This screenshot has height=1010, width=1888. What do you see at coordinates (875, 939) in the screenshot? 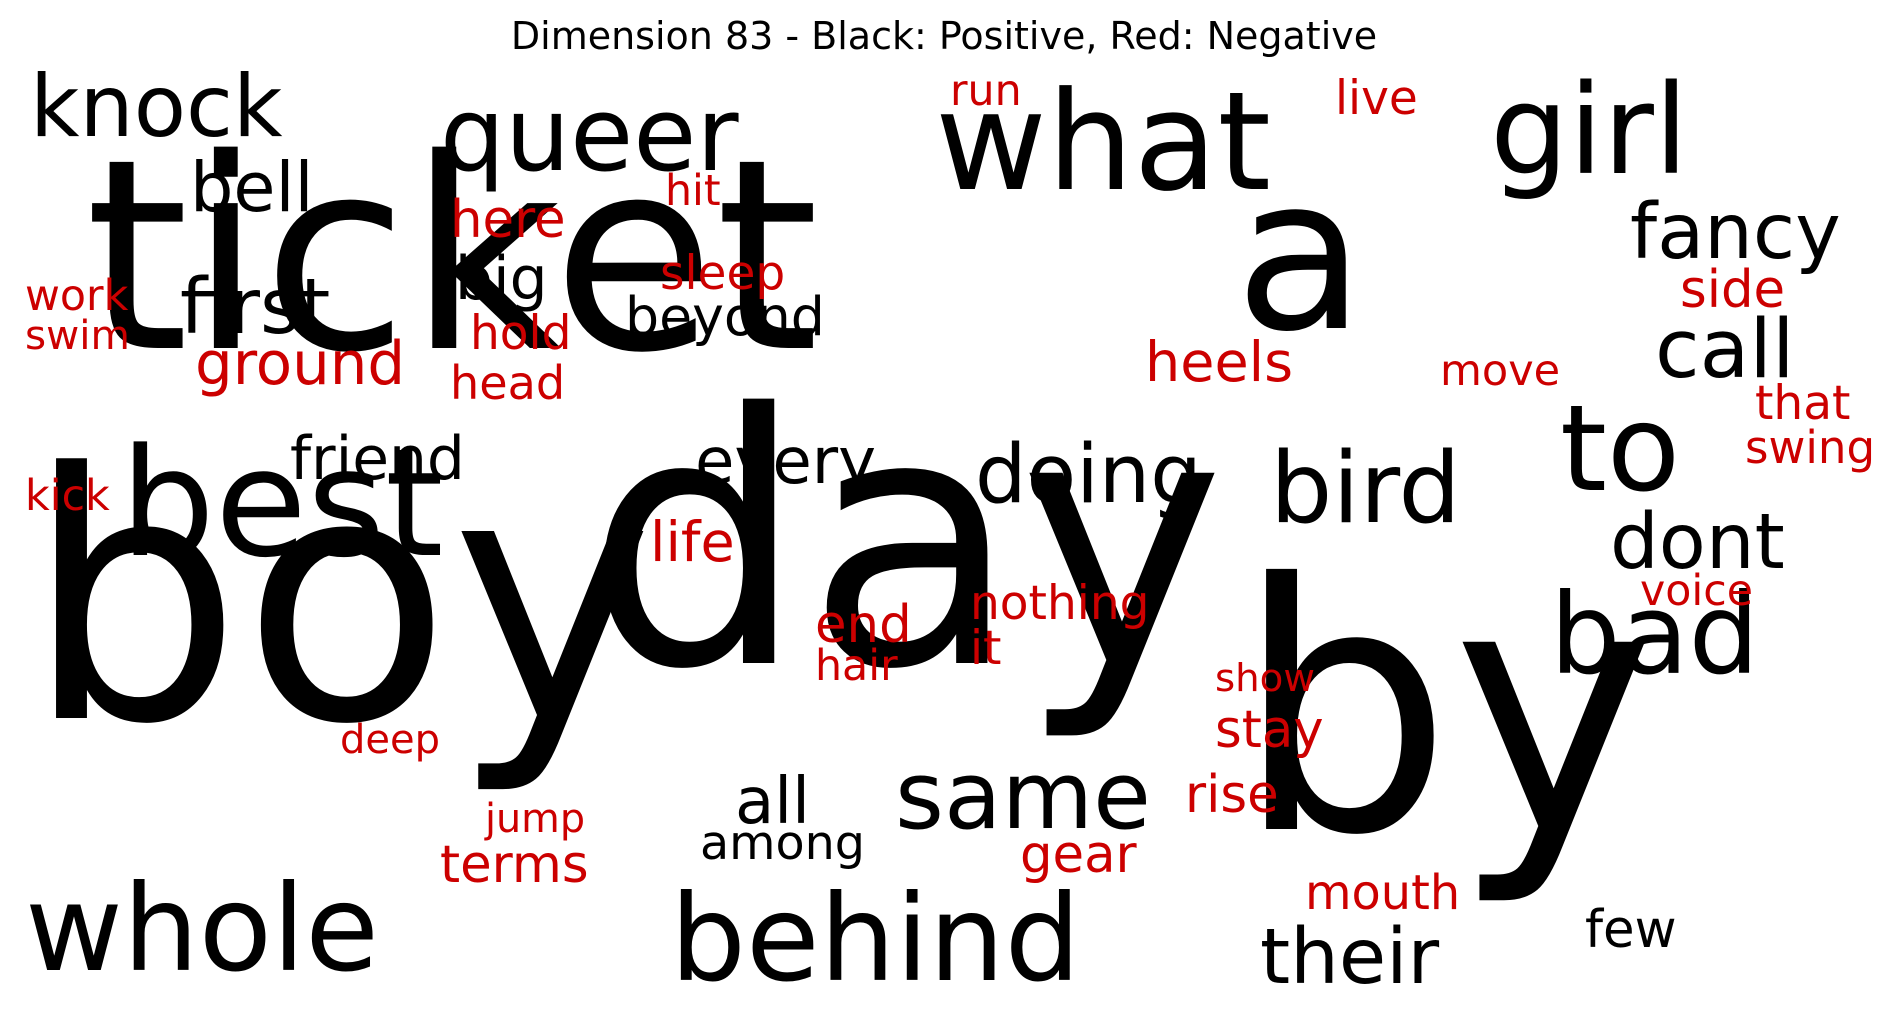
I see `cloud-word-behind: behind` at bounding box center [875, 939].